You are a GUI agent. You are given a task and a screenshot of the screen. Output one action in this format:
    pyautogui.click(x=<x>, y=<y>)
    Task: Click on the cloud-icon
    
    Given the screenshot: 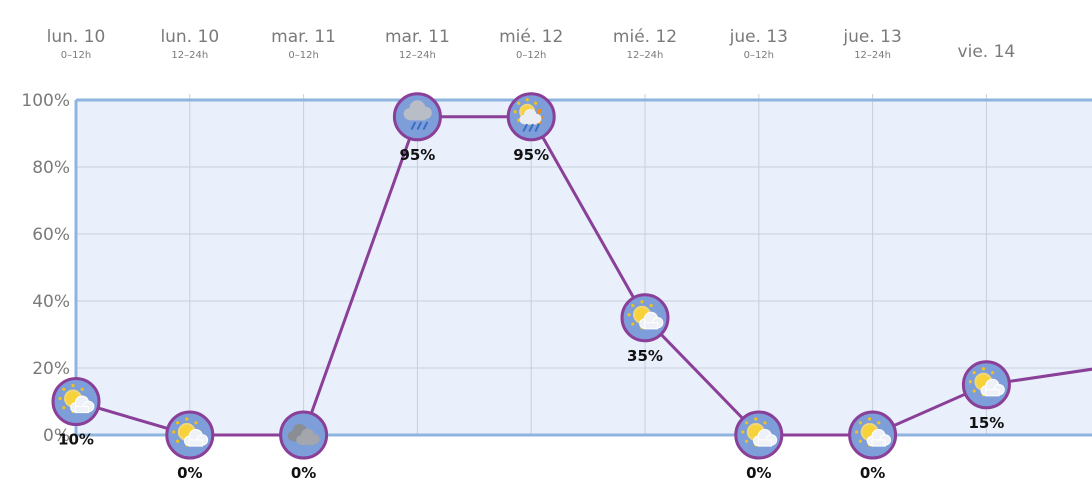 What is the action you would take?
    pyautogui.click(x=303, y=435)
    